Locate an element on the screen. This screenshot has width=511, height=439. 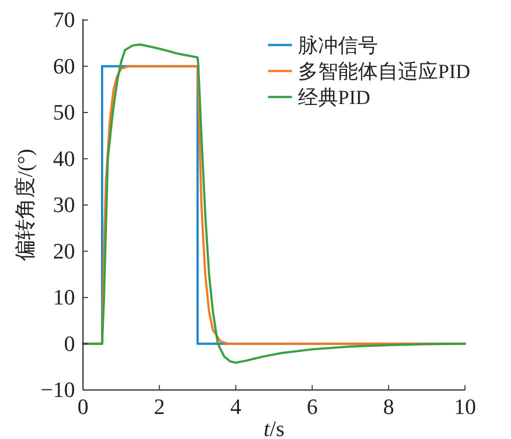
y-tick-label: 70 is located at coordinates (64, 19).